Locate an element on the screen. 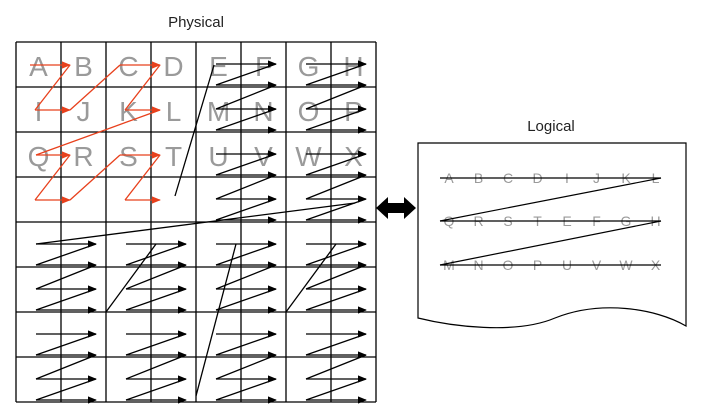 The width and height of the screenshot is (701, 415). red-scan-path is located at coordinates (95, 132).